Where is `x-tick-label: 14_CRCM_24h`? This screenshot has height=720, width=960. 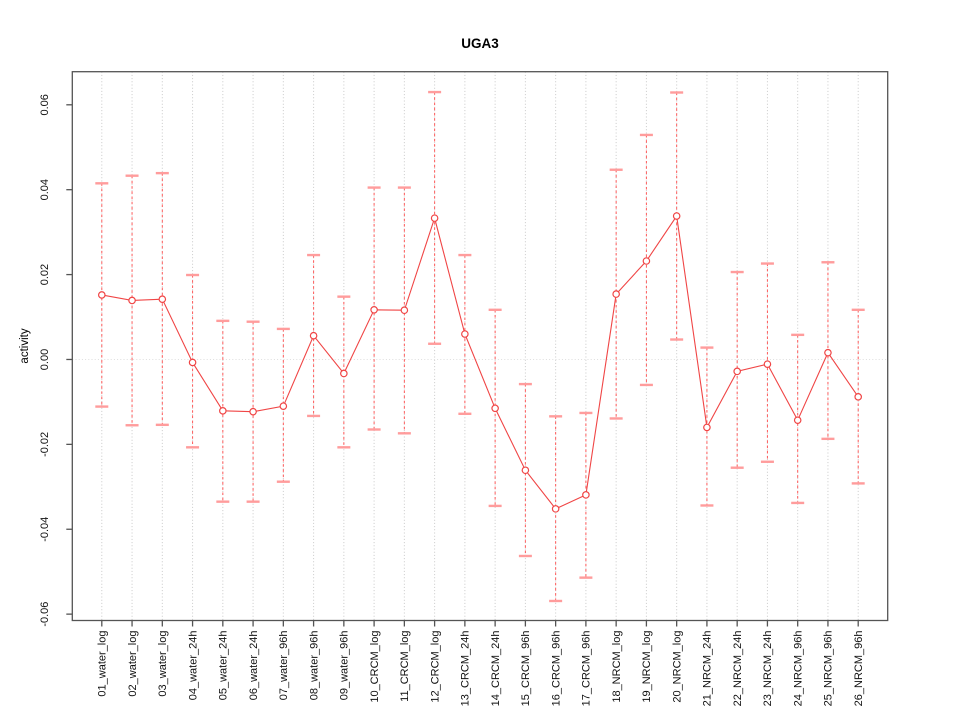
x-tick-label: 14_CRCM_24h is located at coordinates (496, 669).